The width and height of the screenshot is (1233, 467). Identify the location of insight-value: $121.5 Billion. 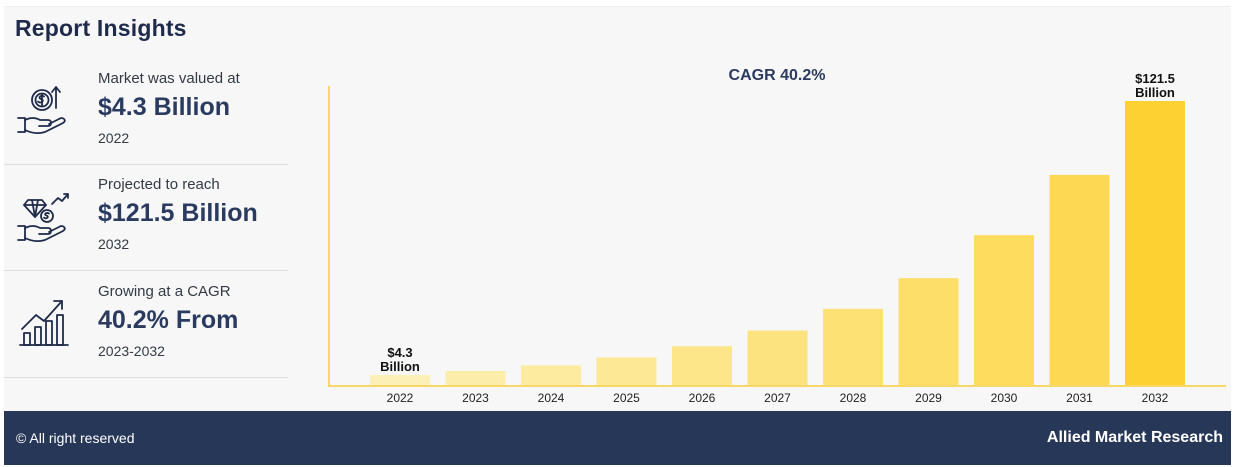
(178, 213).